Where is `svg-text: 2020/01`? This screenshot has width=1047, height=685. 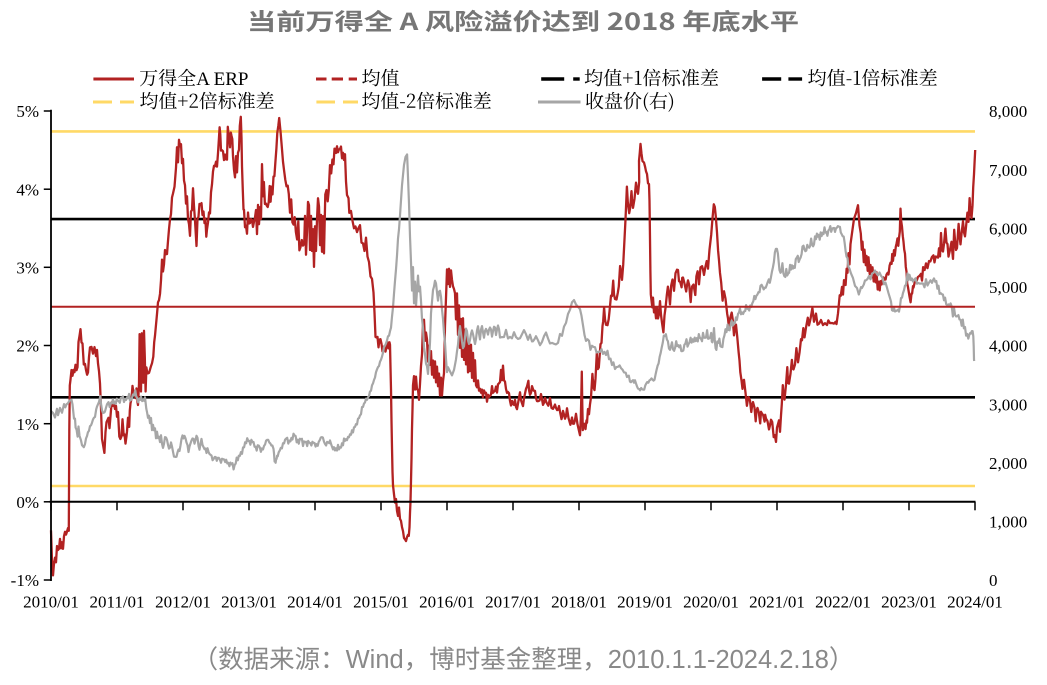 svg-text: 2020/01 is located at coordinates (711, 602).